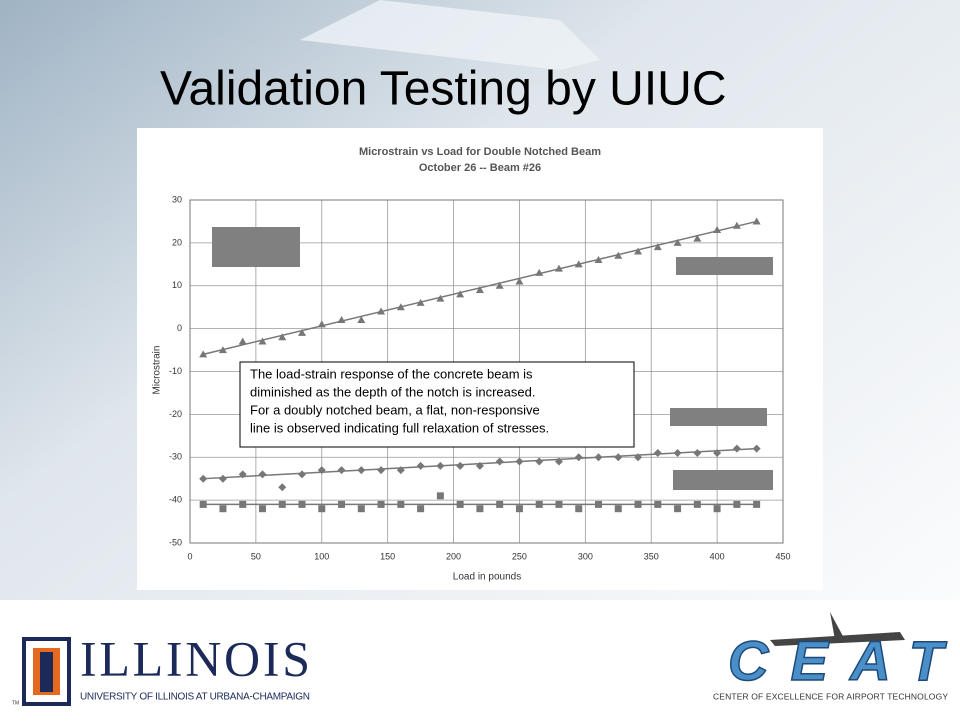 The width and height of the screenshot is (960, 725). What do you see at coordinates (256, 556) in the screenshot?
I see `x-tick-label: 50` at bounding box center [256, 556].